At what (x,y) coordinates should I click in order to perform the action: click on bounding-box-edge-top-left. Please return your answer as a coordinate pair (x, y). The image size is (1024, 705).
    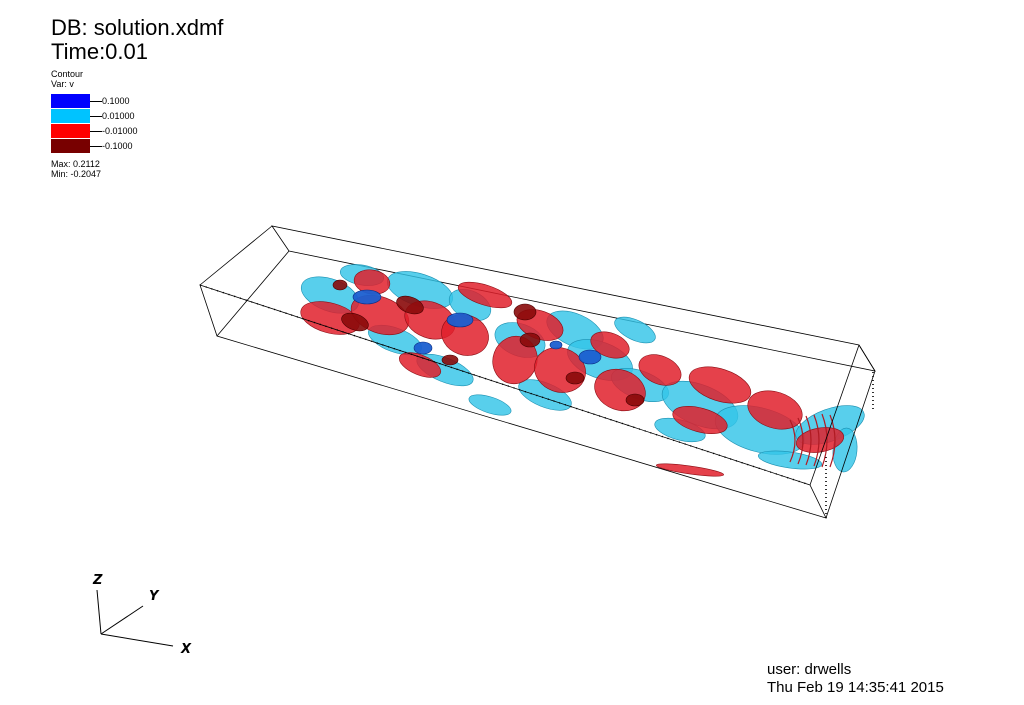
    Looking at the image, I should click on (236, 255).